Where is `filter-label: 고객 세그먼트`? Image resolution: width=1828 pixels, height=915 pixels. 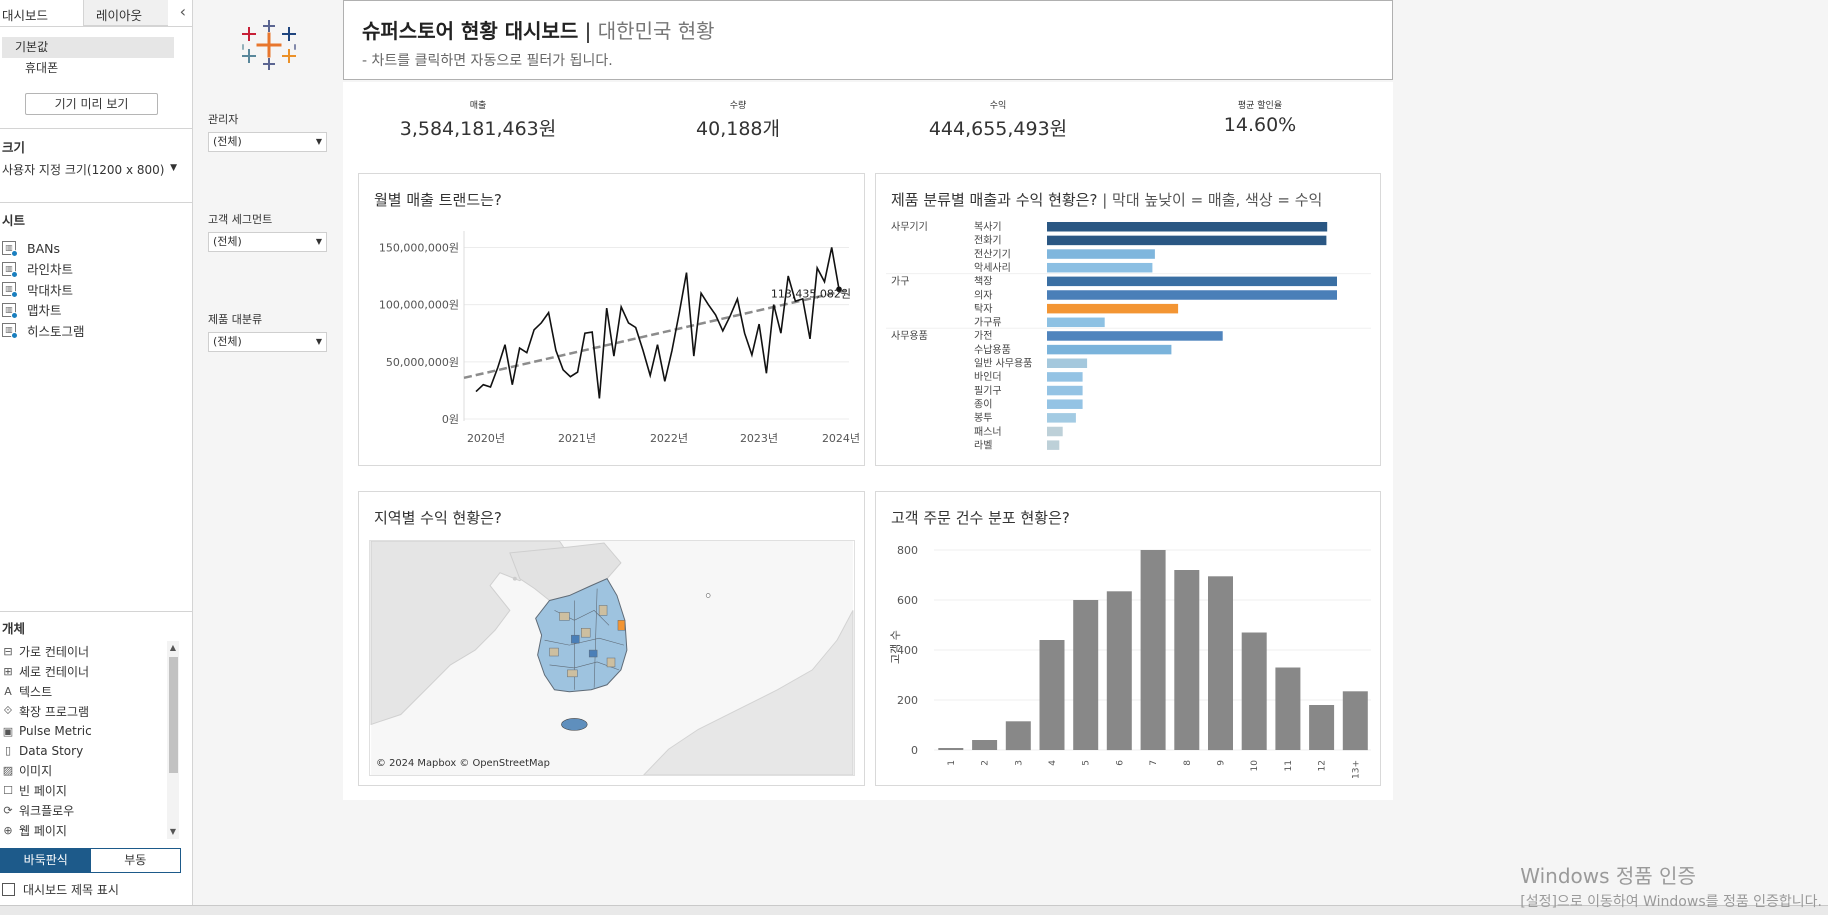 filter-label: 고객 세그먼트 is located at coordinates (240, 219).